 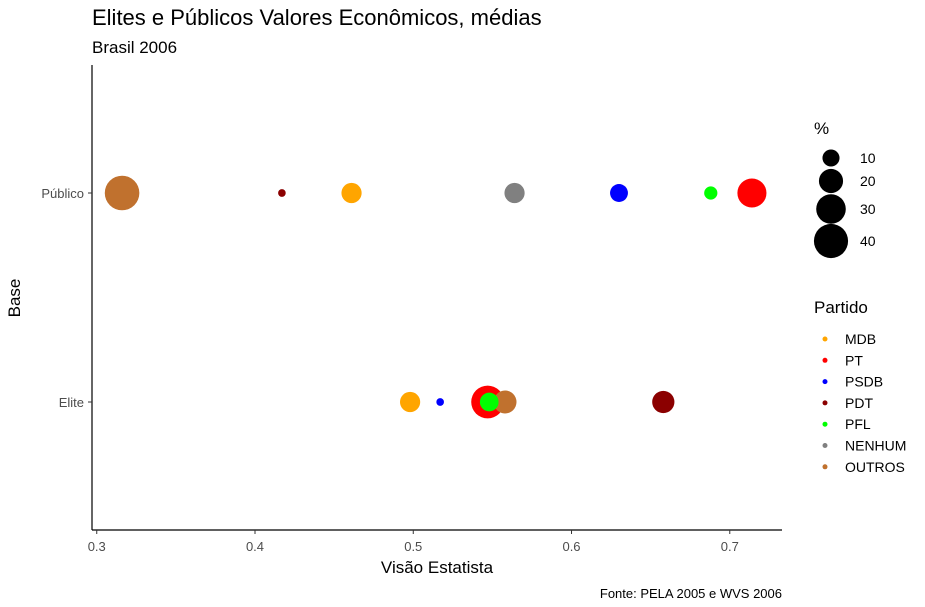 What do you see at coordinates (437, 567) in the screenshot?
I see `x-axis-title: Visão Estatista` at bounding box center [437, 567].